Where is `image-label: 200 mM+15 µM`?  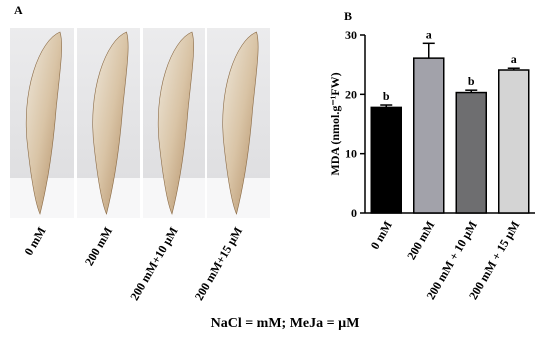 image-label: 200 mM+15 µM is located at coordinates (218, 264).